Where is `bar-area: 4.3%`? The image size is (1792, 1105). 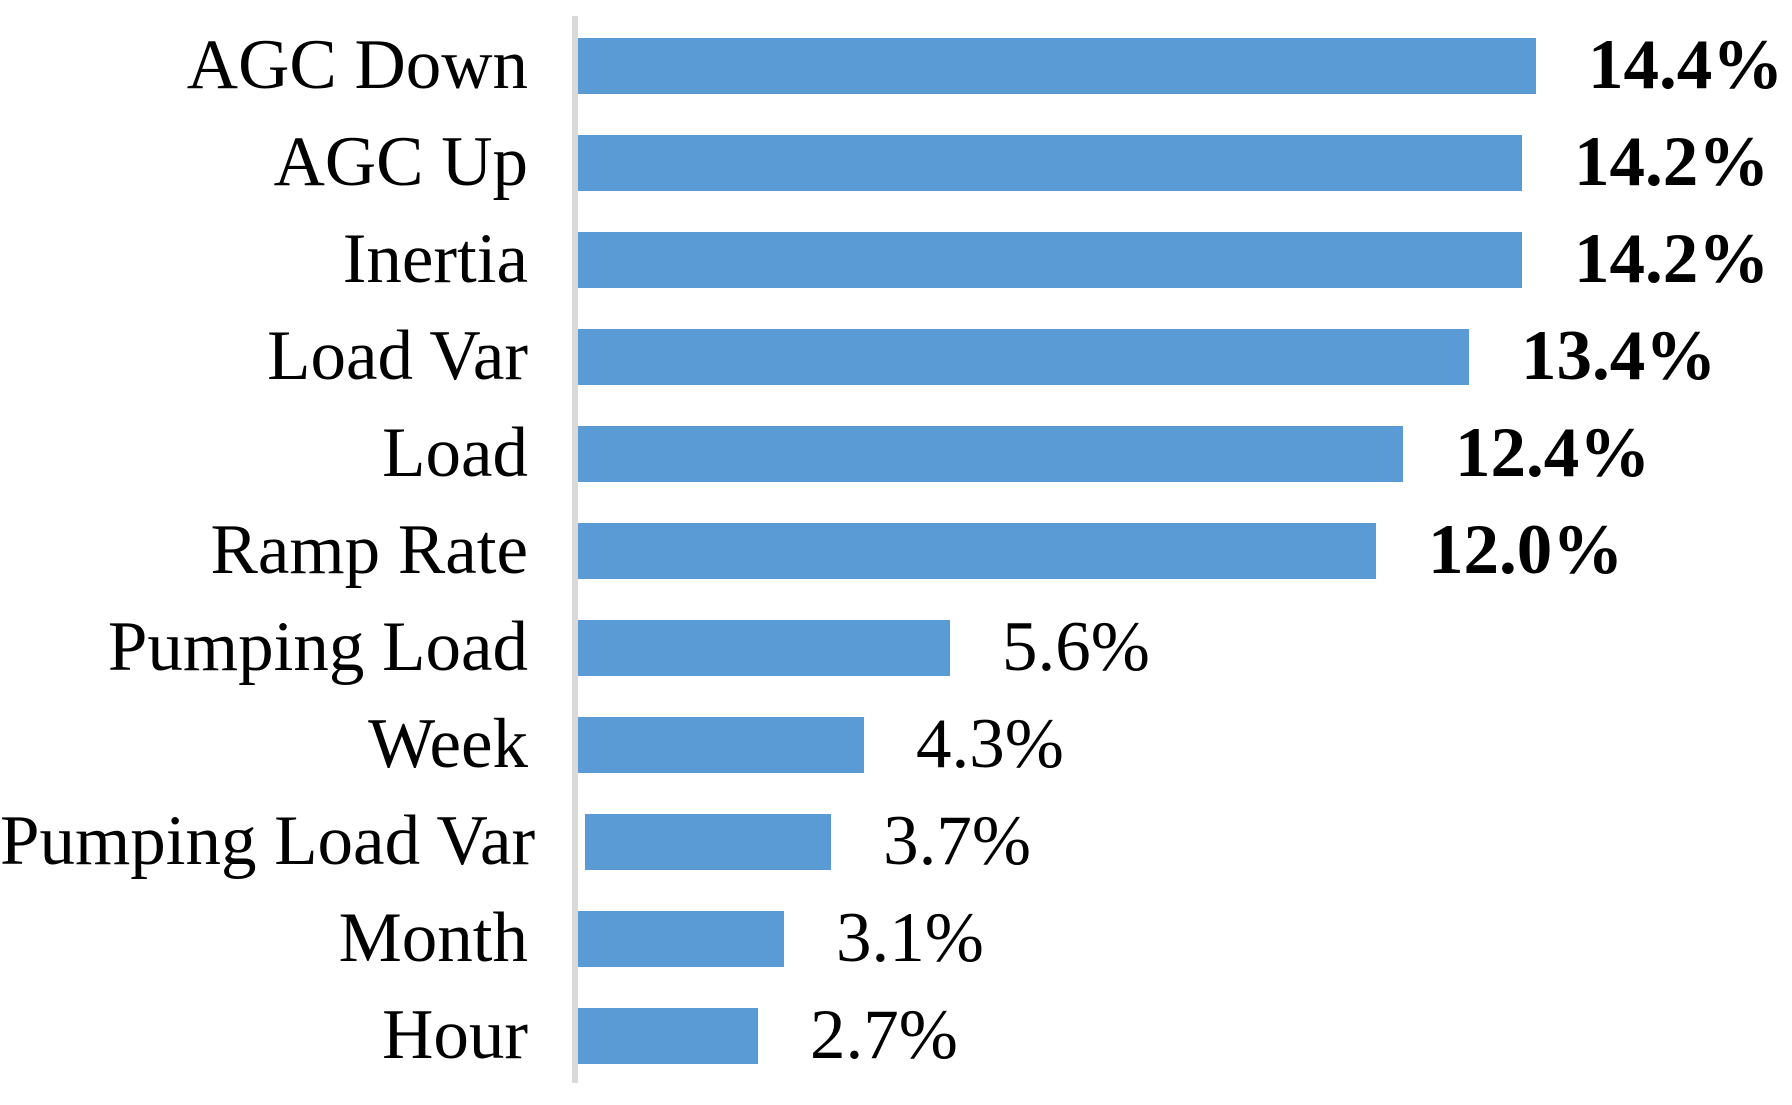 bar-area: 4.3% is located at coordinates (1185, 744).